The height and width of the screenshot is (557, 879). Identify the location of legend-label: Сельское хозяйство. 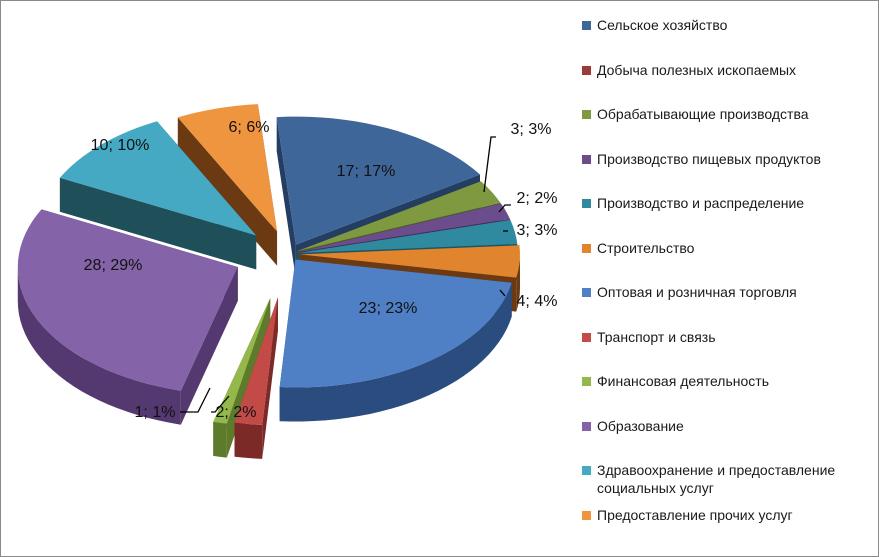
(662, 25).